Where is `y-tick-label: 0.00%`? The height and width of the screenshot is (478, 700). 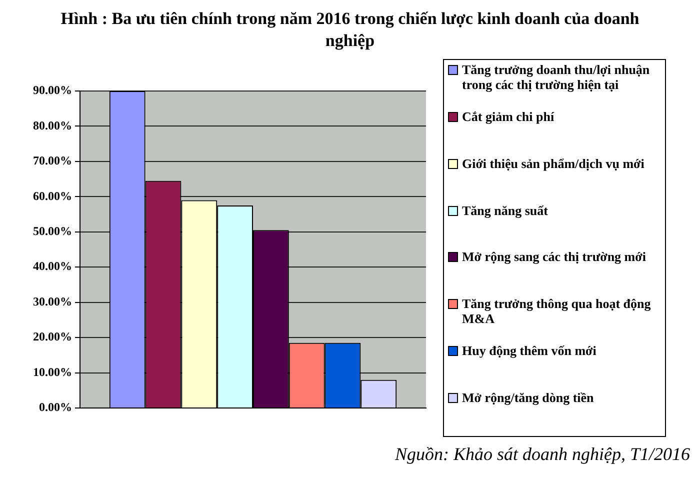
y-tick-label: 0.00% is located at coordinates (55, 407).